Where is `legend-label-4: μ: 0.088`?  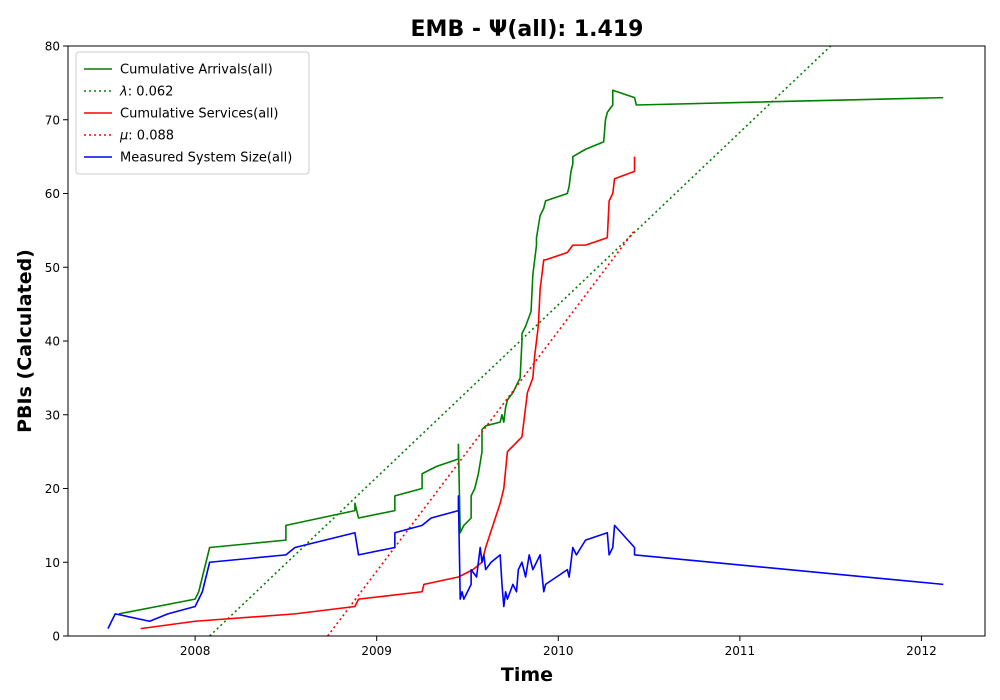 legend-label-4: μ: 0.088 is located at coordinates (146, 136).